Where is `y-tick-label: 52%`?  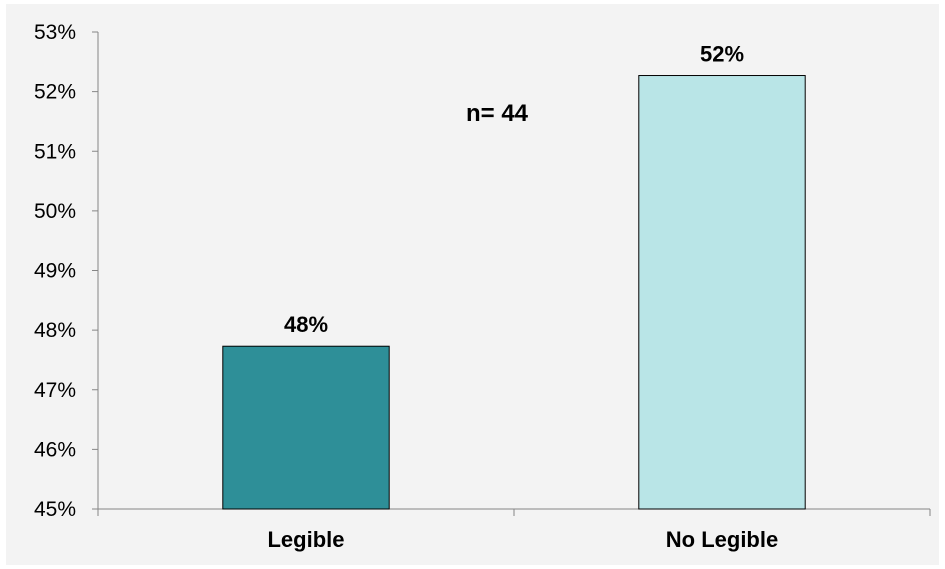 y-tick-label: 52% is located at coordinates (55, 92).